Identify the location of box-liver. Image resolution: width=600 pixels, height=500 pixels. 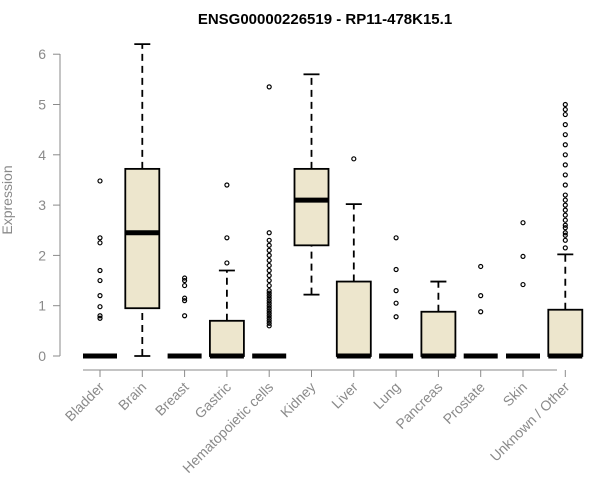
(353, 257).